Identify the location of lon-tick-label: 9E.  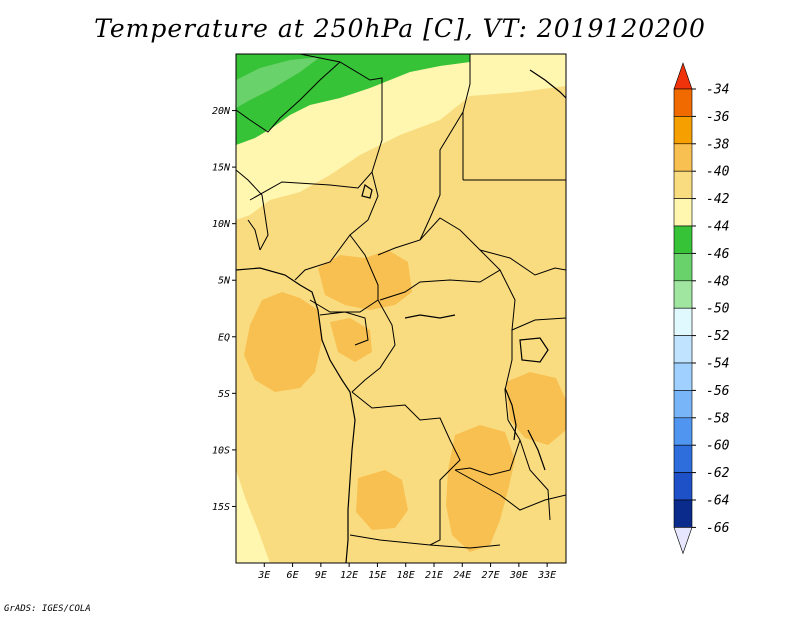
(321, 575).